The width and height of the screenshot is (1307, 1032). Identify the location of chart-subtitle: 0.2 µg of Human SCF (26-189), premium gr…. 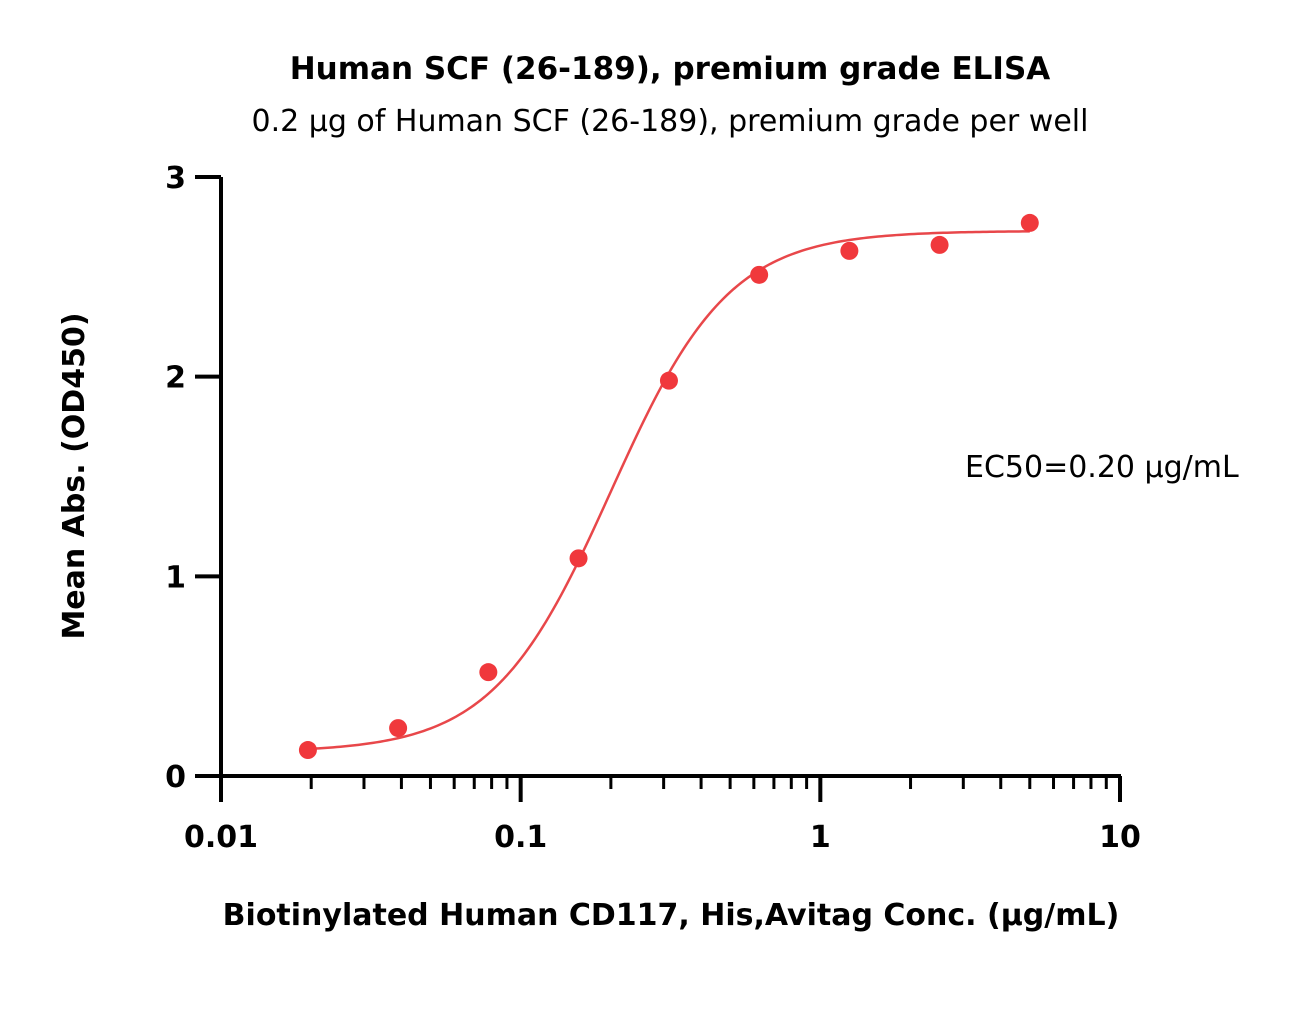
(670, 121).